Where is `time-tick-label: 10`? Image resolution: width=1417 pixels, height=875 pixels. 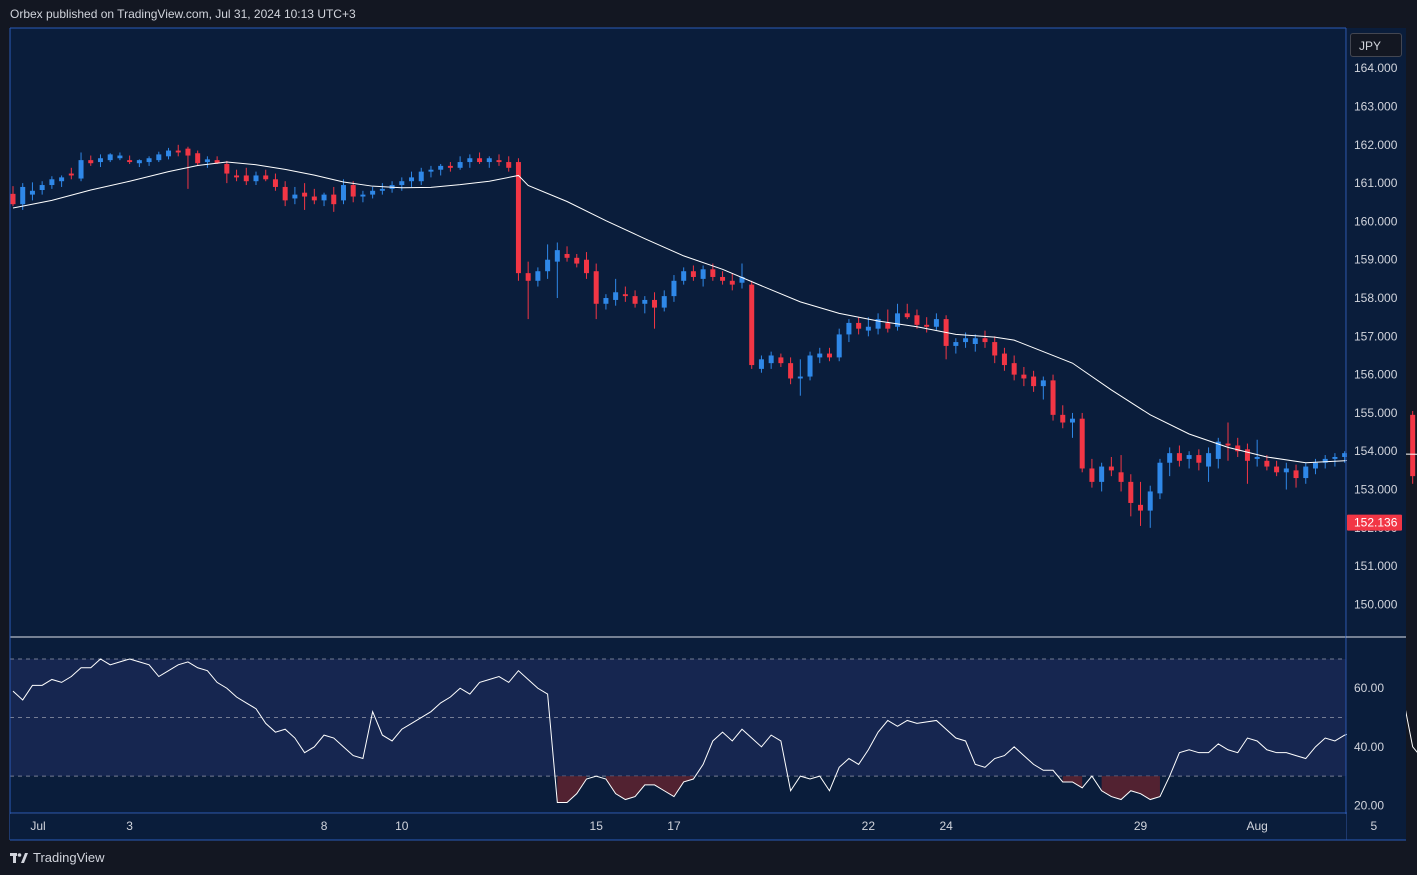
time-tick-label: 10 is located at coordinates (402, 826).